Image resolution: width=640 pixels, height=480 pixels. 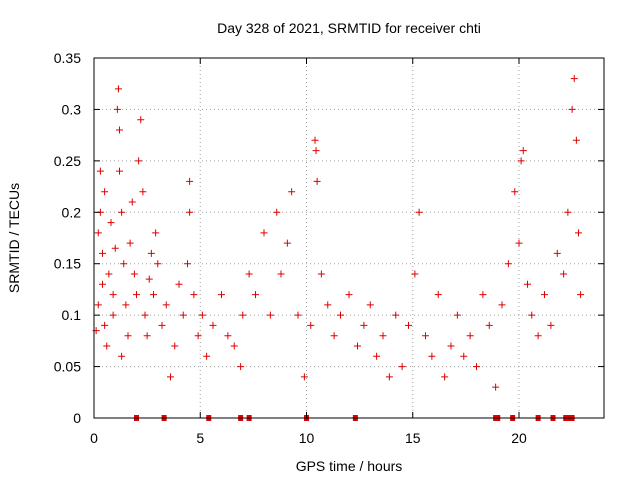 What do you see at coordinates (67, 367) in the screenshot?
I see `y-tick-label: 0.05` at bounding box center [67, 367].